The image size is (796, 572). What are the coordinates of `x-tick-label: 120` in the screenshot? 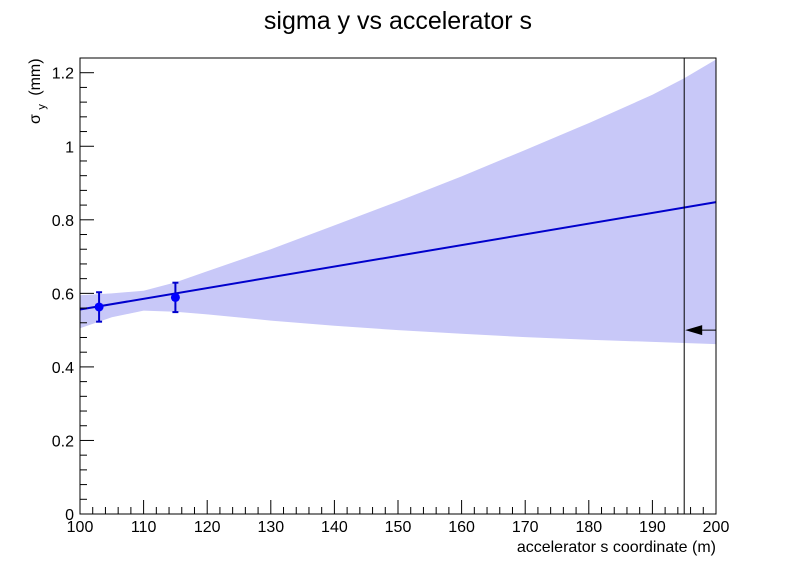 It's located at (207, 527).